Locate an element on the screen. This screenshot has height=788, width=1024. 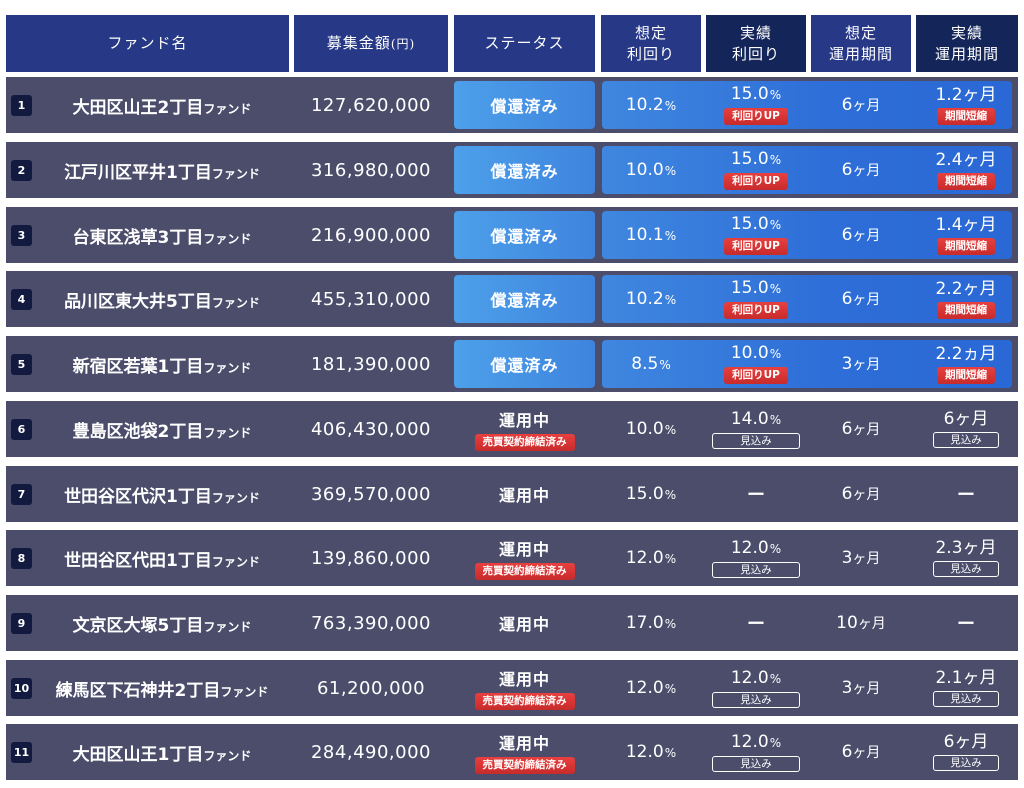
expected-period: 10ヶ月 is located at coordinates (861, 623).